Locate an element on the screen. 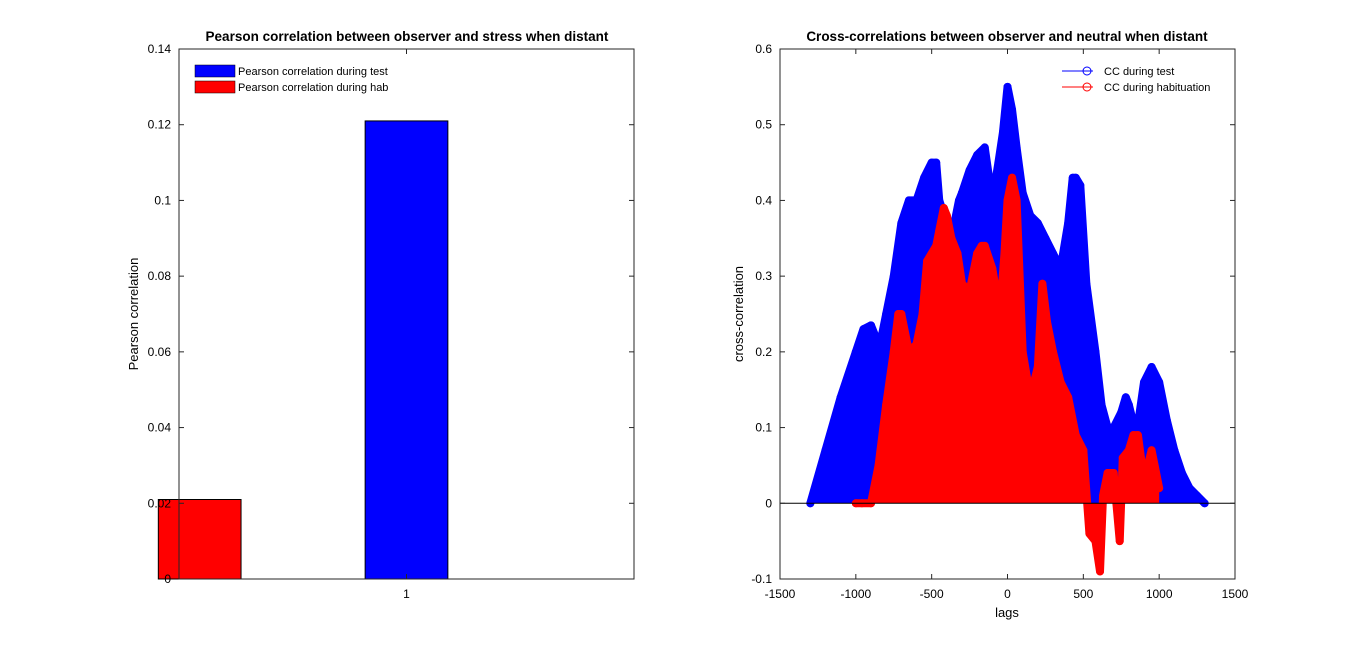 The height and width of the screenshot is (651, 1366). legend-label-test: Pearson correlation during test is located at coordinates (313, 72).